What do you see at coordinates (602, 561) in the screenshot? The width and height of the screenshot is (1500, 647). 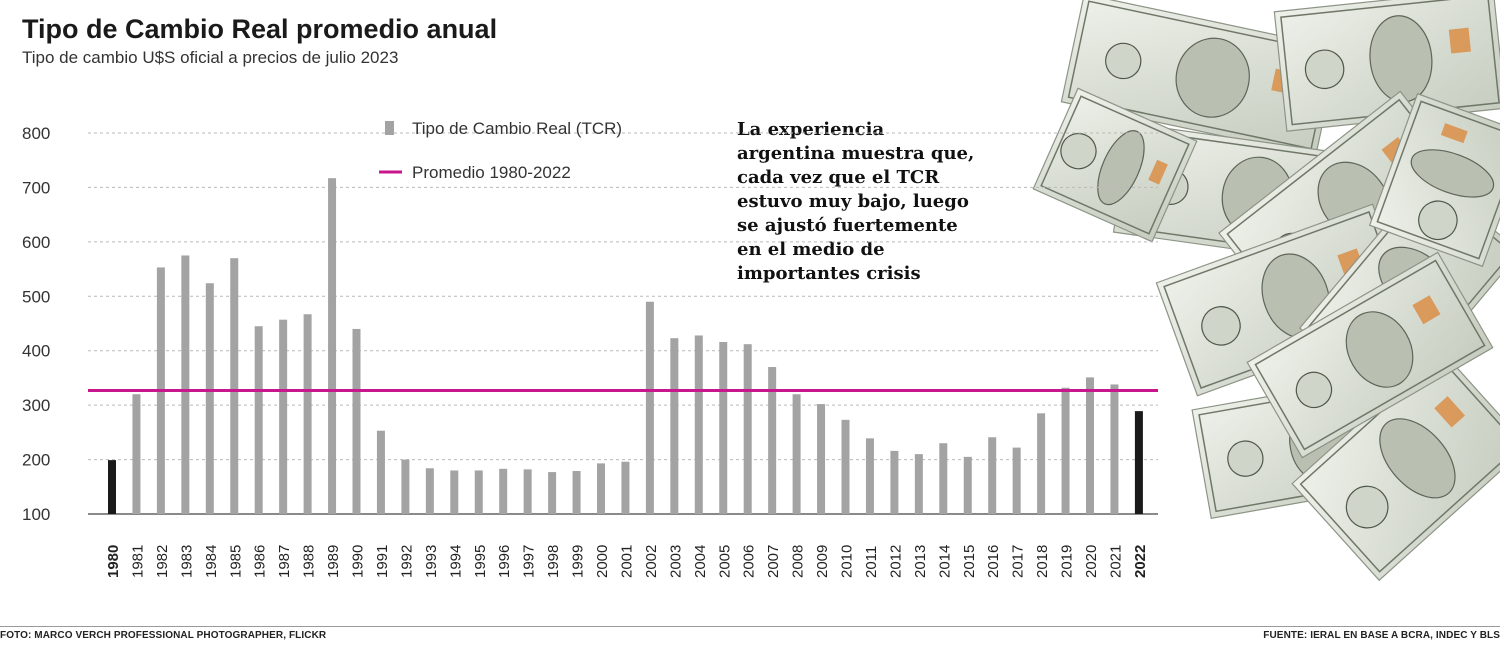 I see `x-tick-label: 2000` at bounding box center [602, 561].